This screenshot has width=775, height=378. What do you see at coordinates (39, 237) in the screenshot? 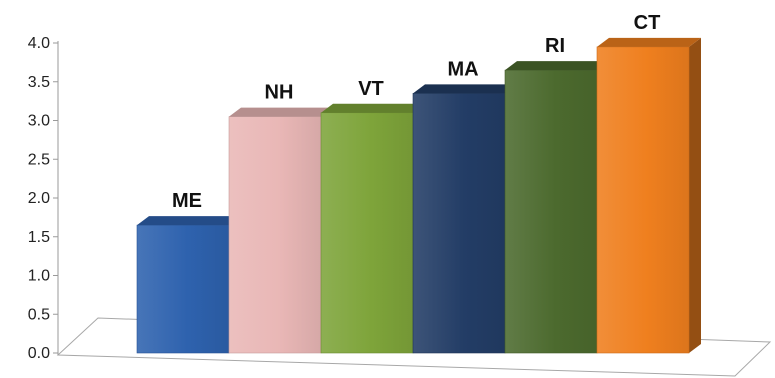
I see `y-tick-label: 1.5` at bounding box center [39, 237].